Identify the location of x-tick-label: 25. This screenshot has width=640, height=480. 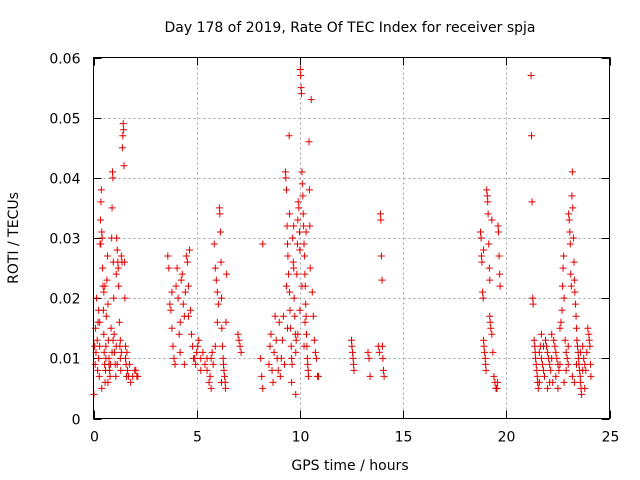
(611, 438).